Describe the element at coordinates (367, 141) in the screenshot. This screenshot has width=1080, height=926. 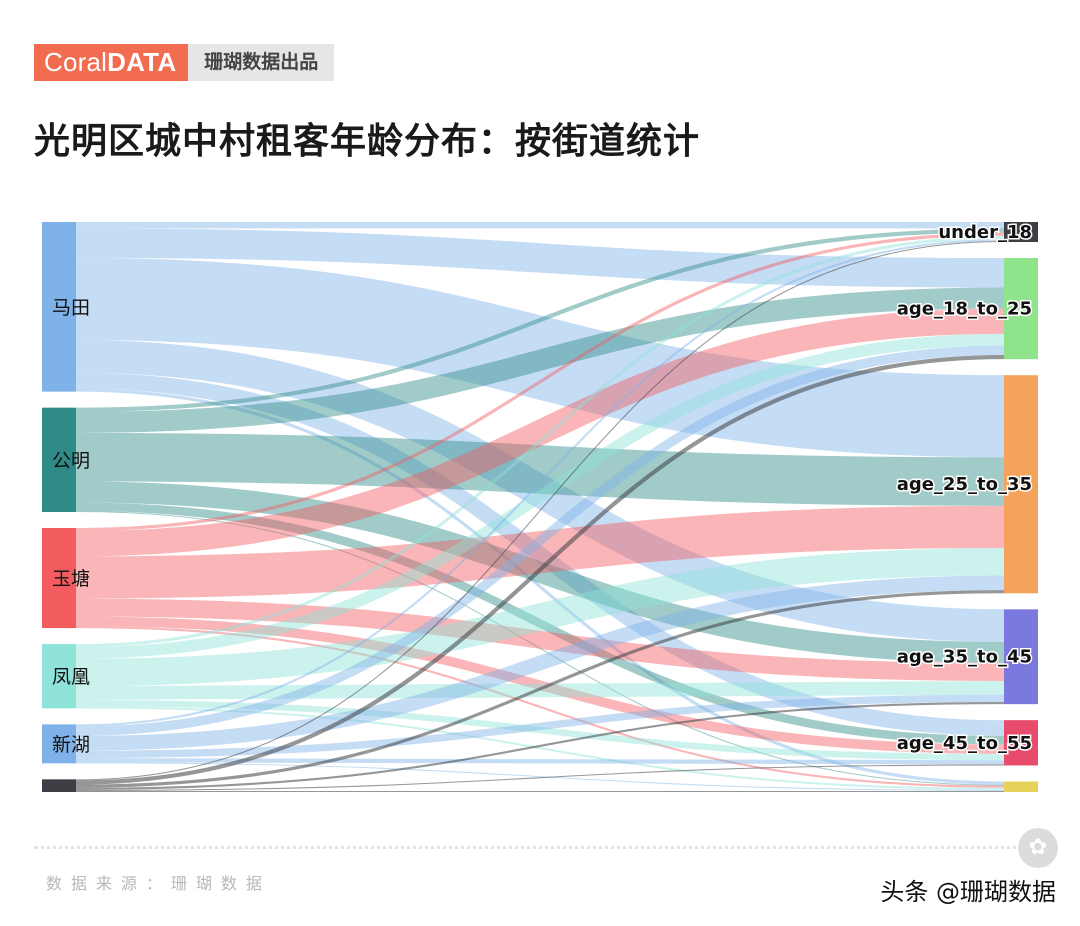
I see `chart-title: 光明区城中村租客年龄分布：按街道统计` at that location.